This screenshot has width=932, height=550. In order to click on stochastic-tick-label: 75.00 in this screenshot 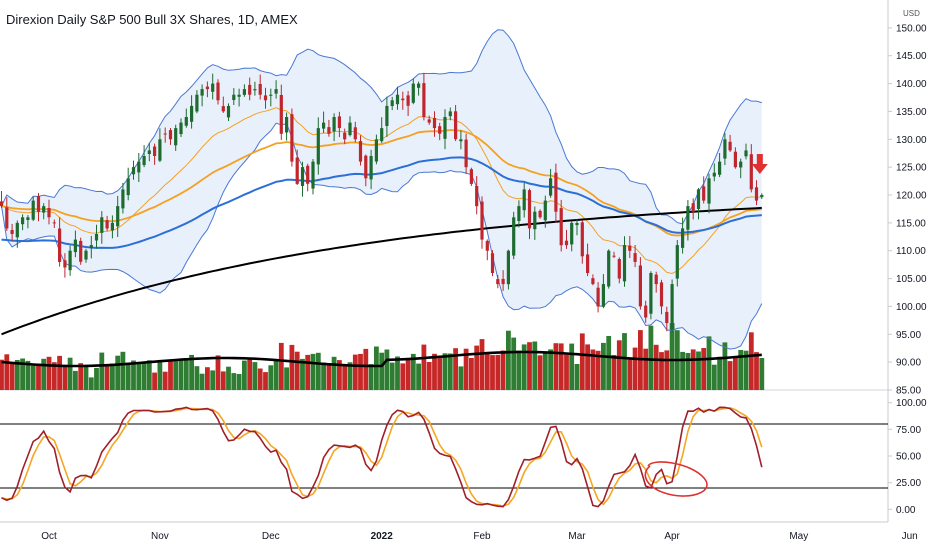, I will do `click(908, 430)`.